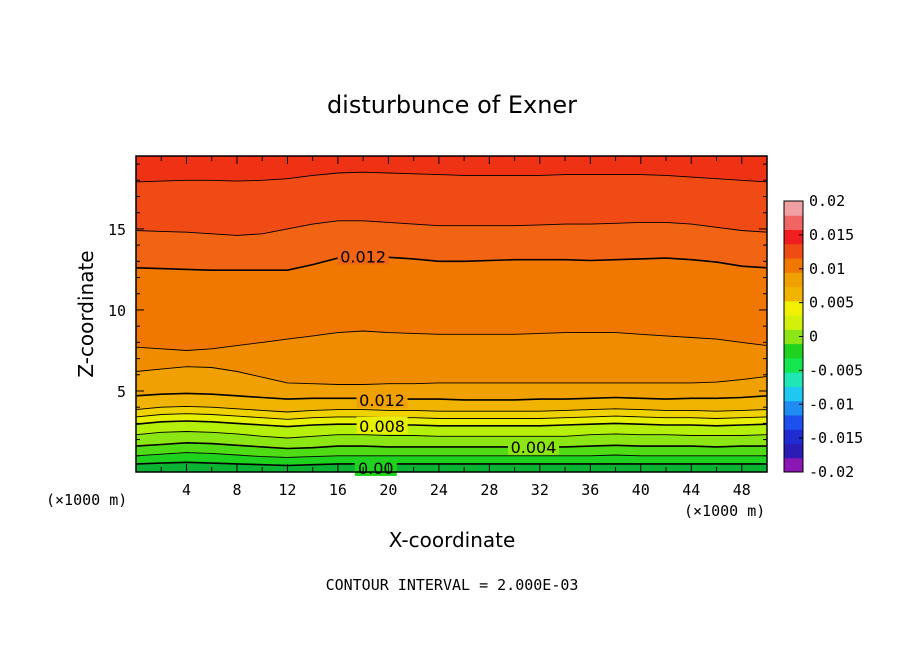 This screenshot has height=654, width=904. I want to click on colorbar-label: 0, so click(813, 337).